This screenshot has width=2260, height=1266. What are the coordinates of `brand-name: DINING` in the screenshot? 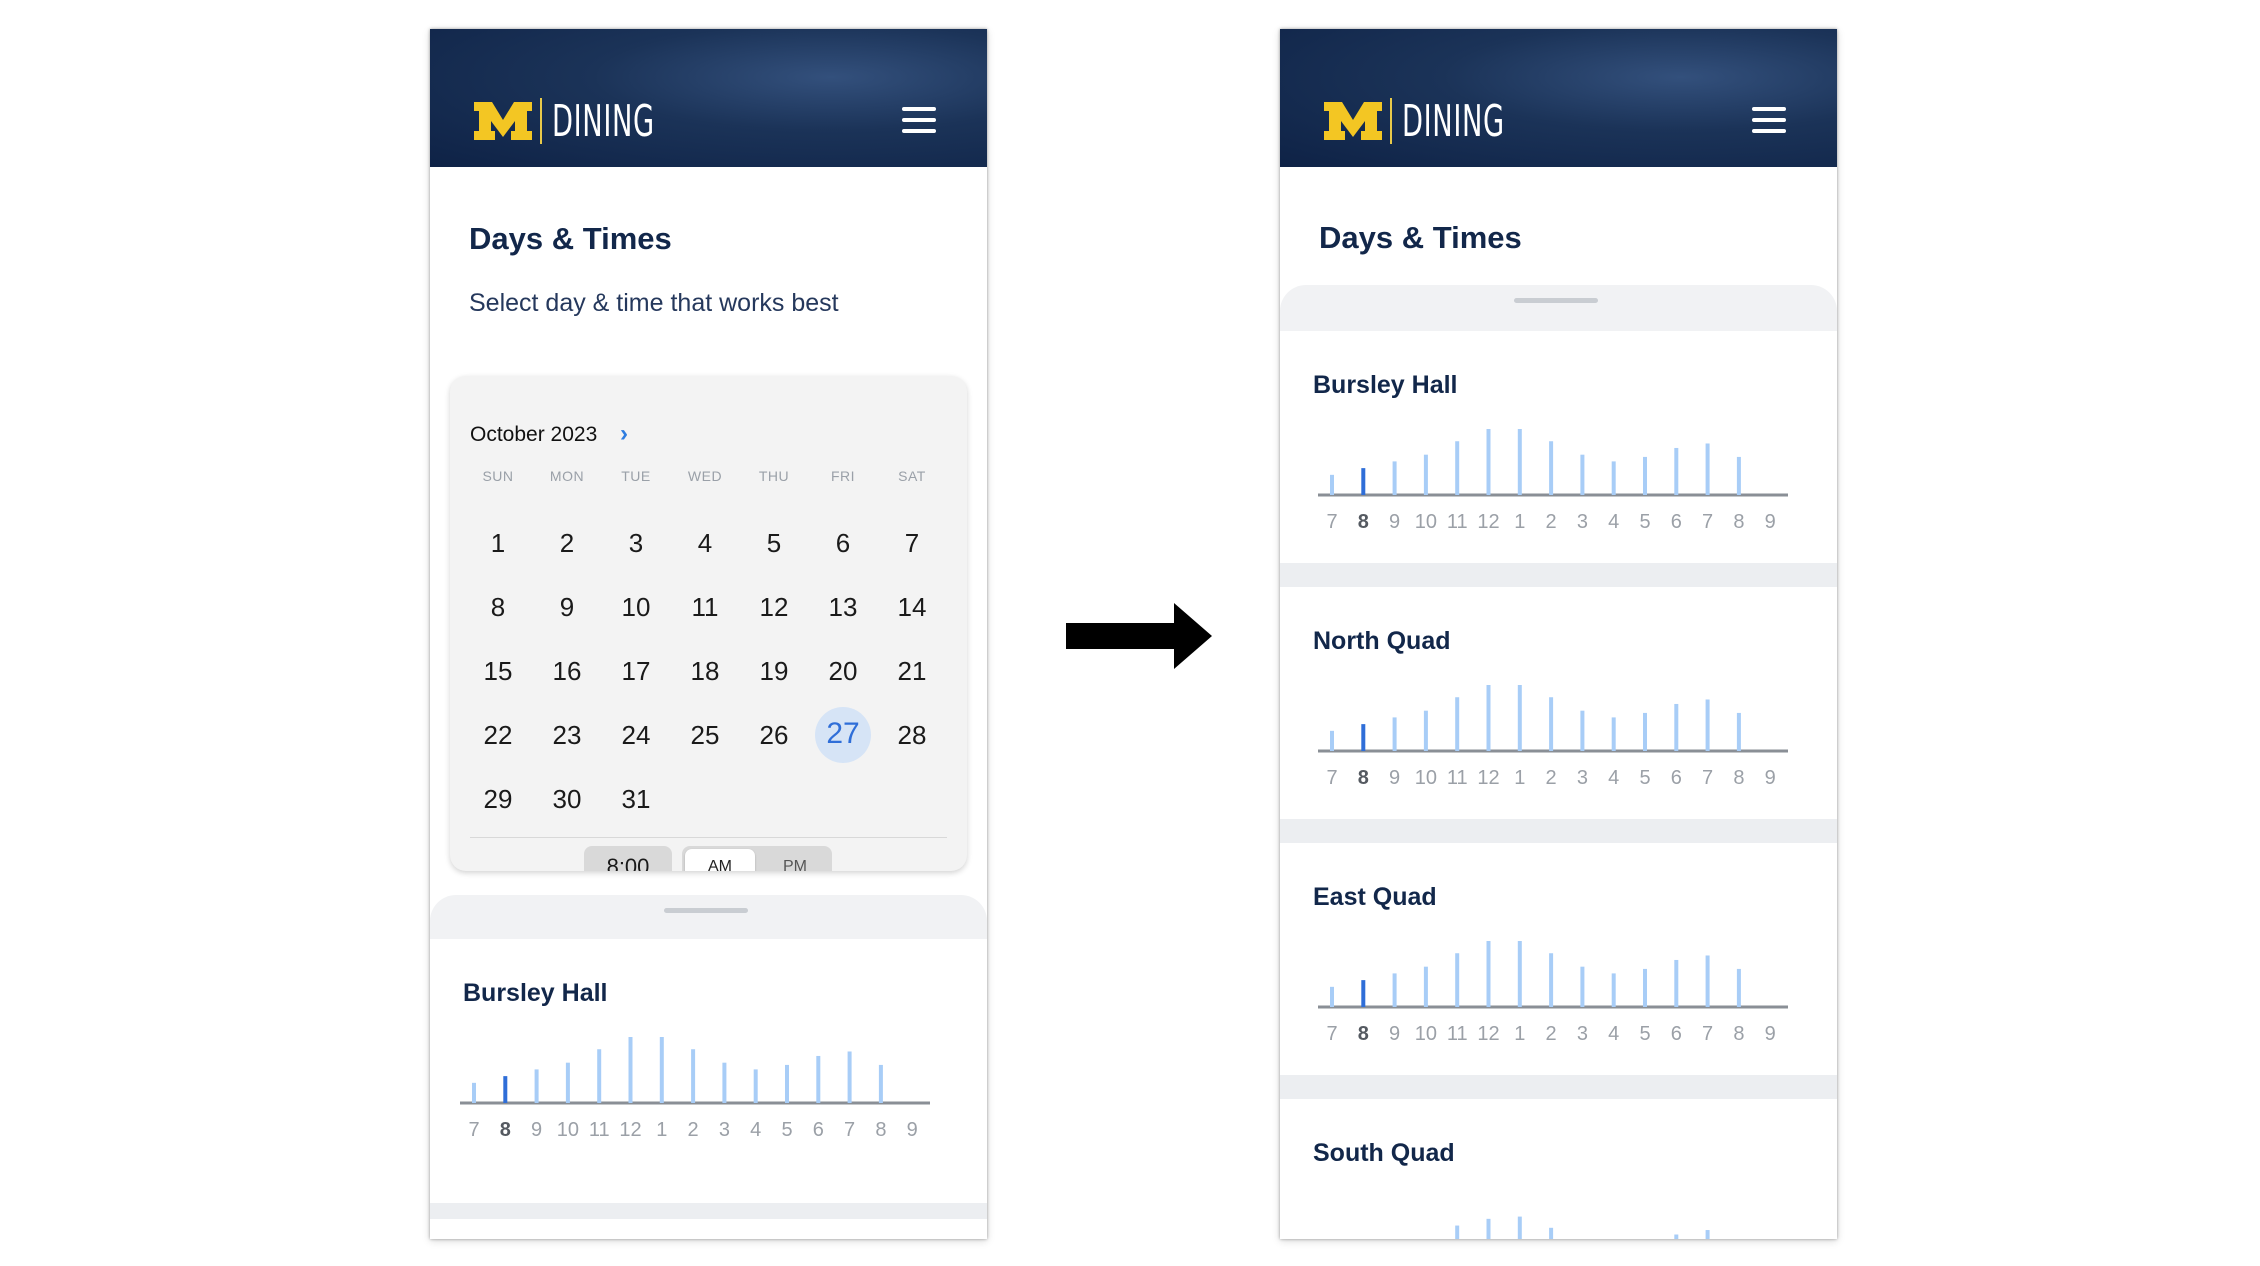 It's located at (603, 121).